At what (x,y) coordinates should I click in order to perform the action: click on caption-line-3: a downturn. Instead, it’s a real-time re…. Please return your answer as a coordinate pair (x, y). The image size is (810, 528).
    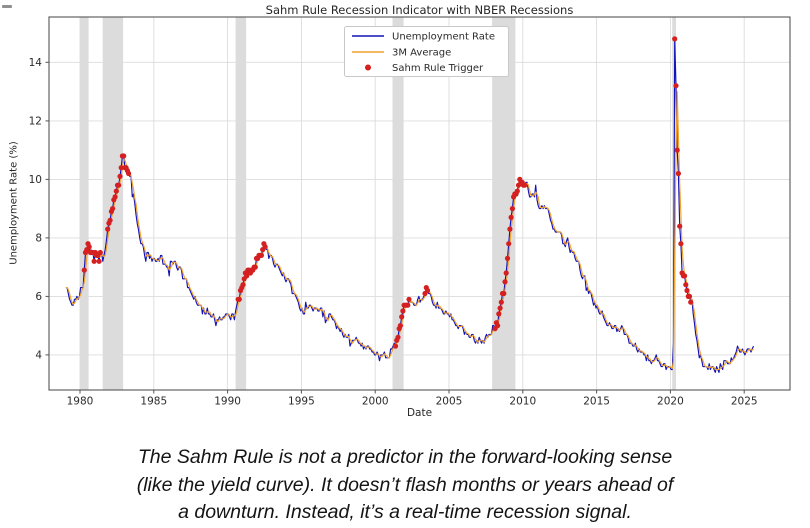
    Looking at the image, I should click on (405, 512).